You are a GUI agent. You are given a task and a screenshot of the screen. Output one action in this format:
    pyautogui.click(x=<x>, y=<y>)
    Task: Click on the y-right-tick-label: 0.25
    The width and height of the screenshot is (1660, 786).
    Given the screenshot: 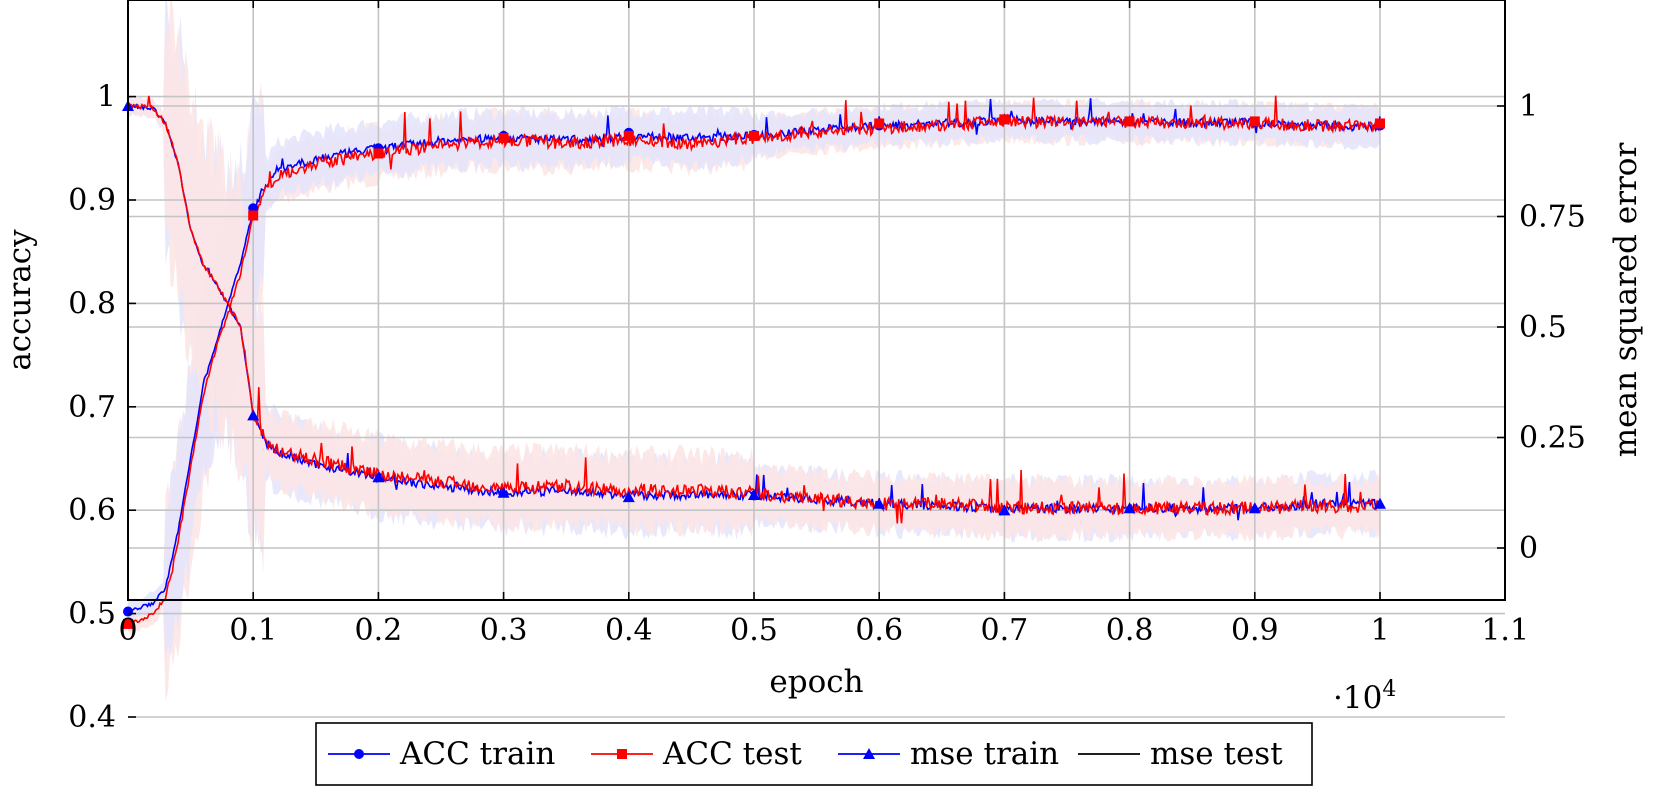 What is the action you would take?
    pyautogui.click(x=1552, y=438)
    